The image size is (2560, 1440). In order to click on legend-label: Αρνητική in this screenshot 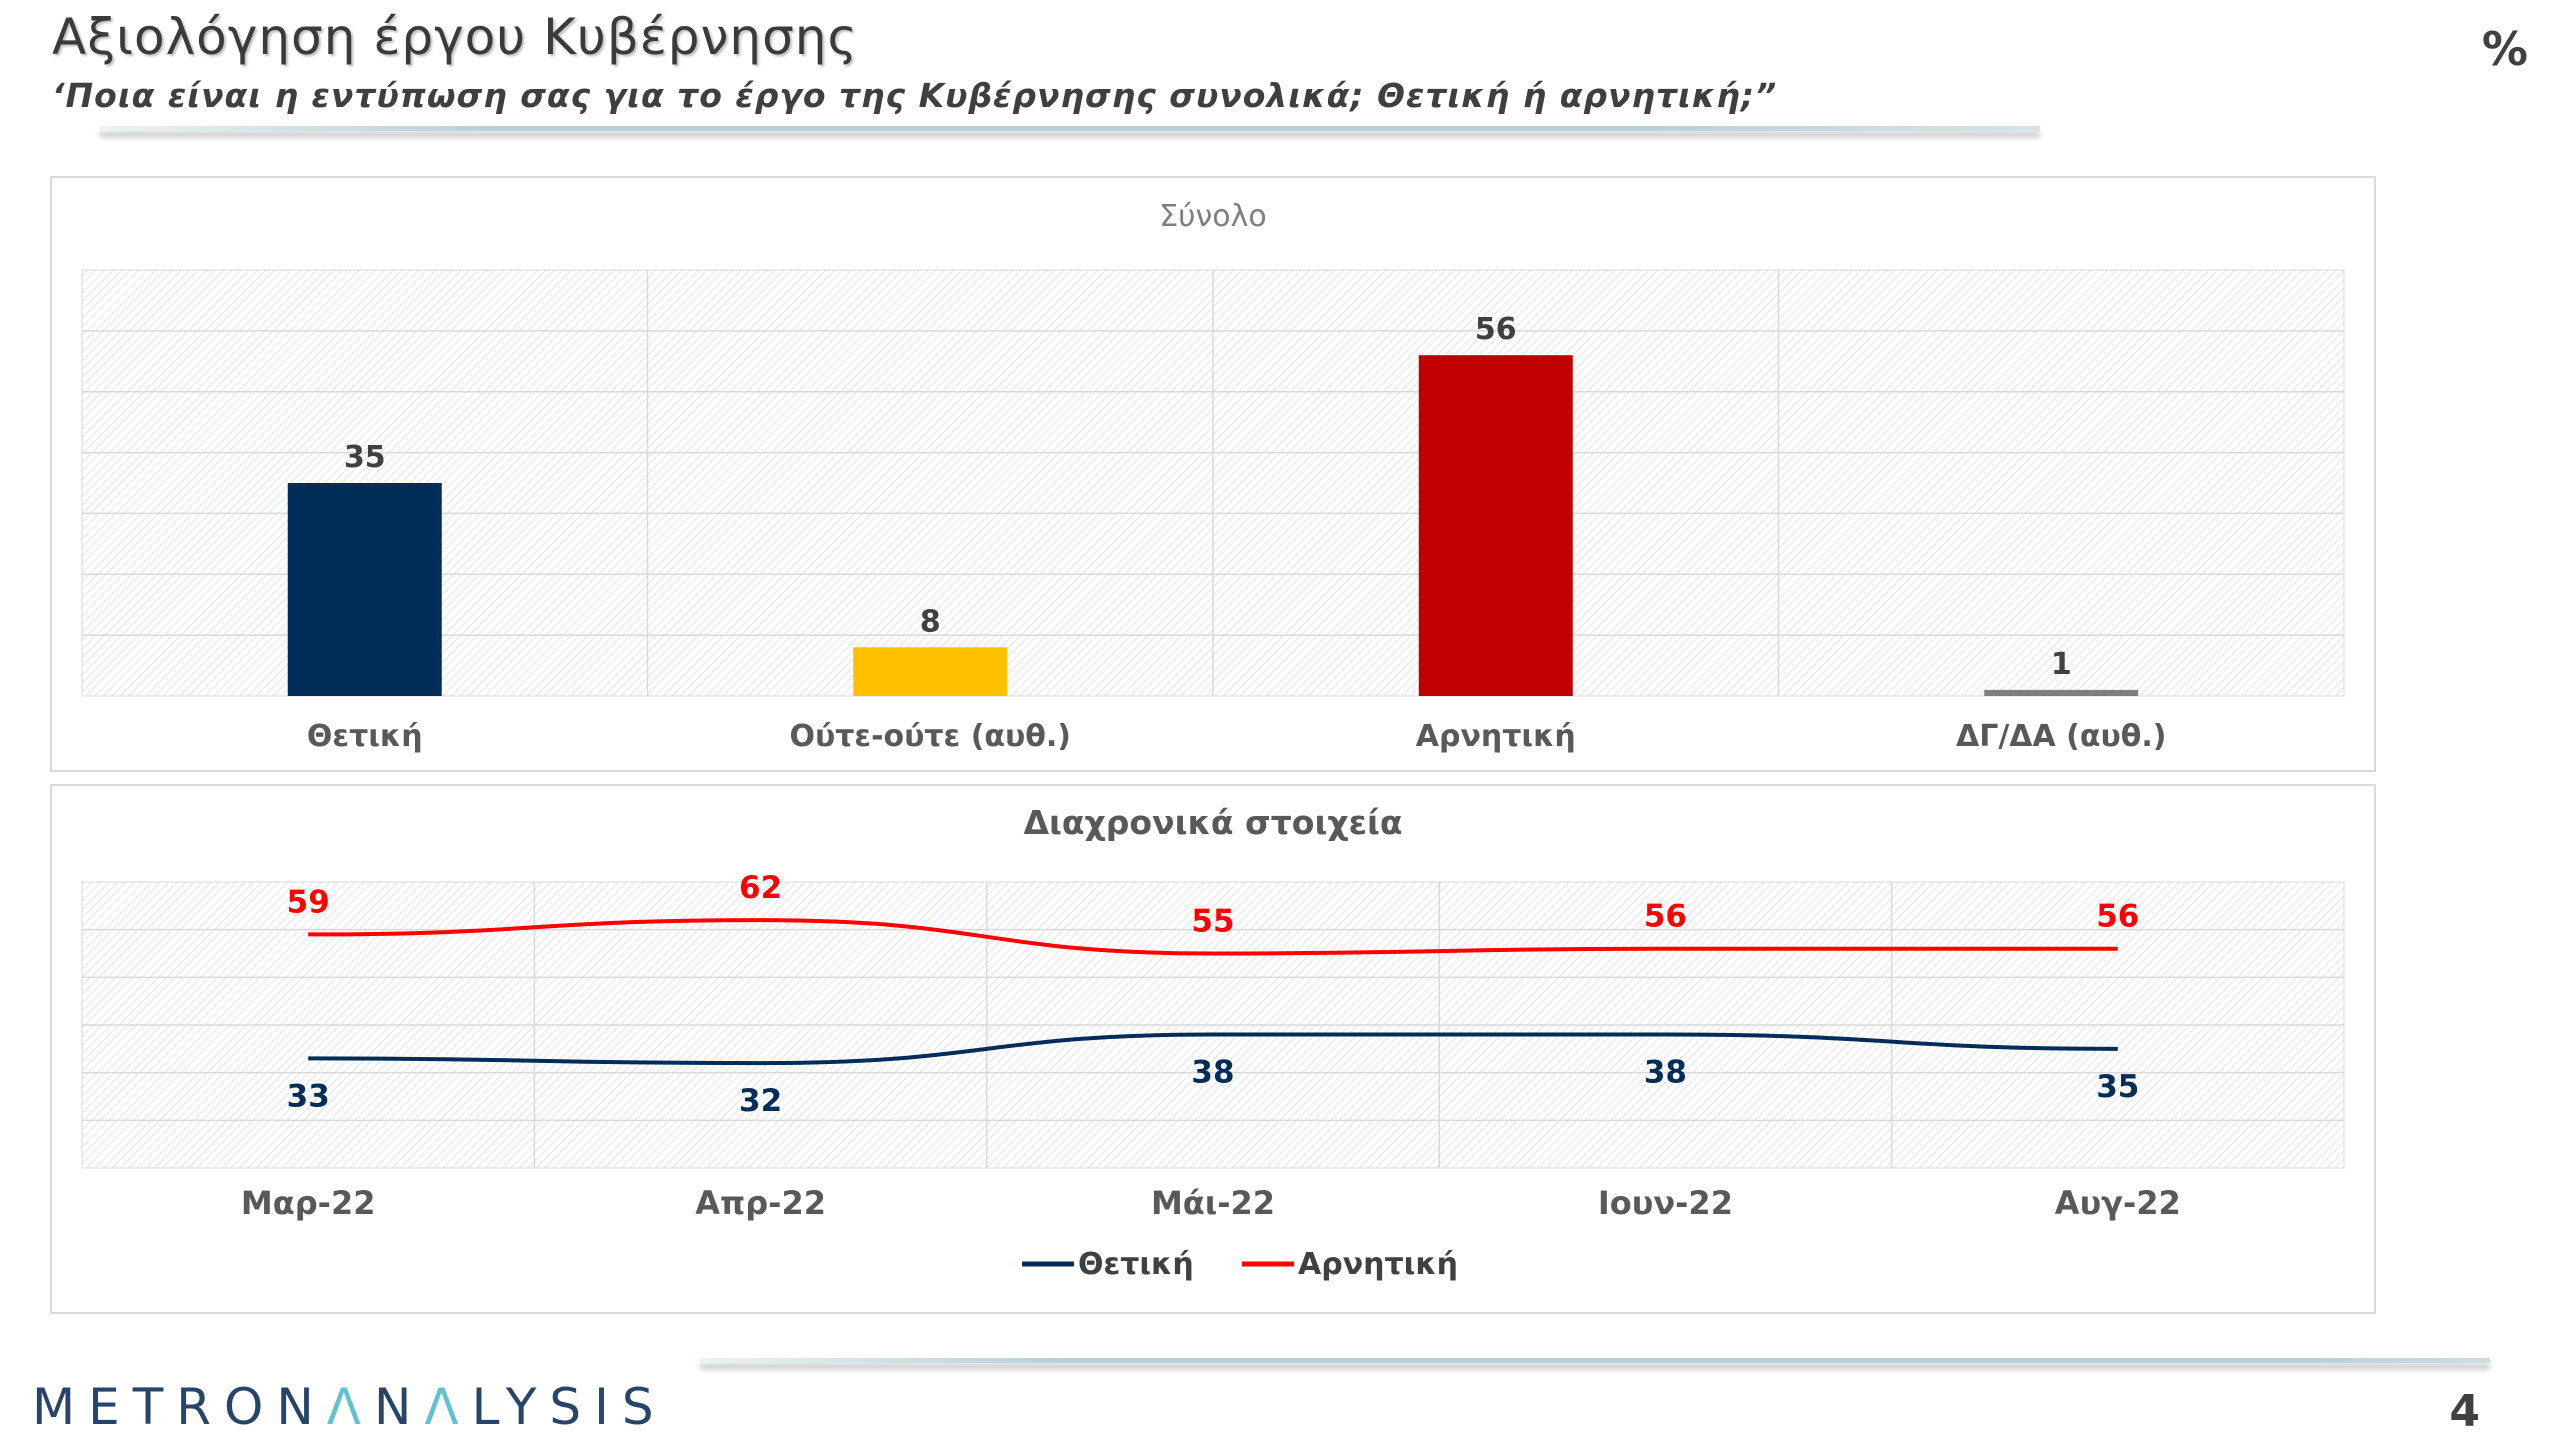, I will do `click(1378, 1264)`.